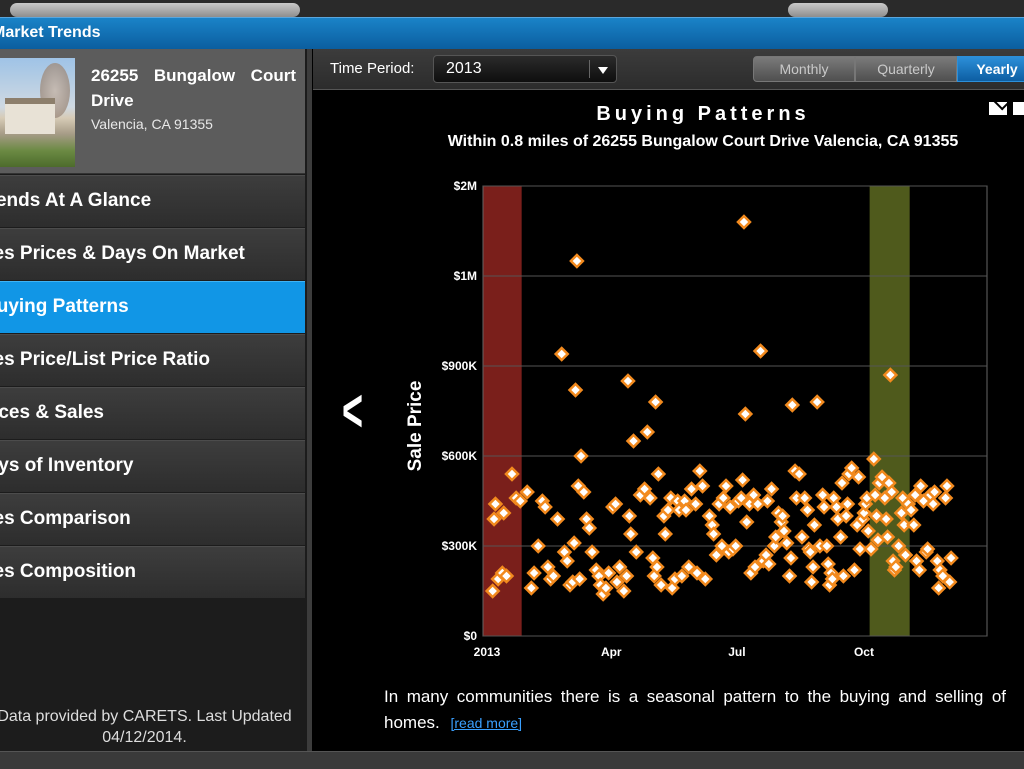 The width and height of the screenshot is (1024, 769). Describe the element at coordinates (152, 413) in the screenshot. I see `menu-item-prices-sales: Prices & Sales` at that location.